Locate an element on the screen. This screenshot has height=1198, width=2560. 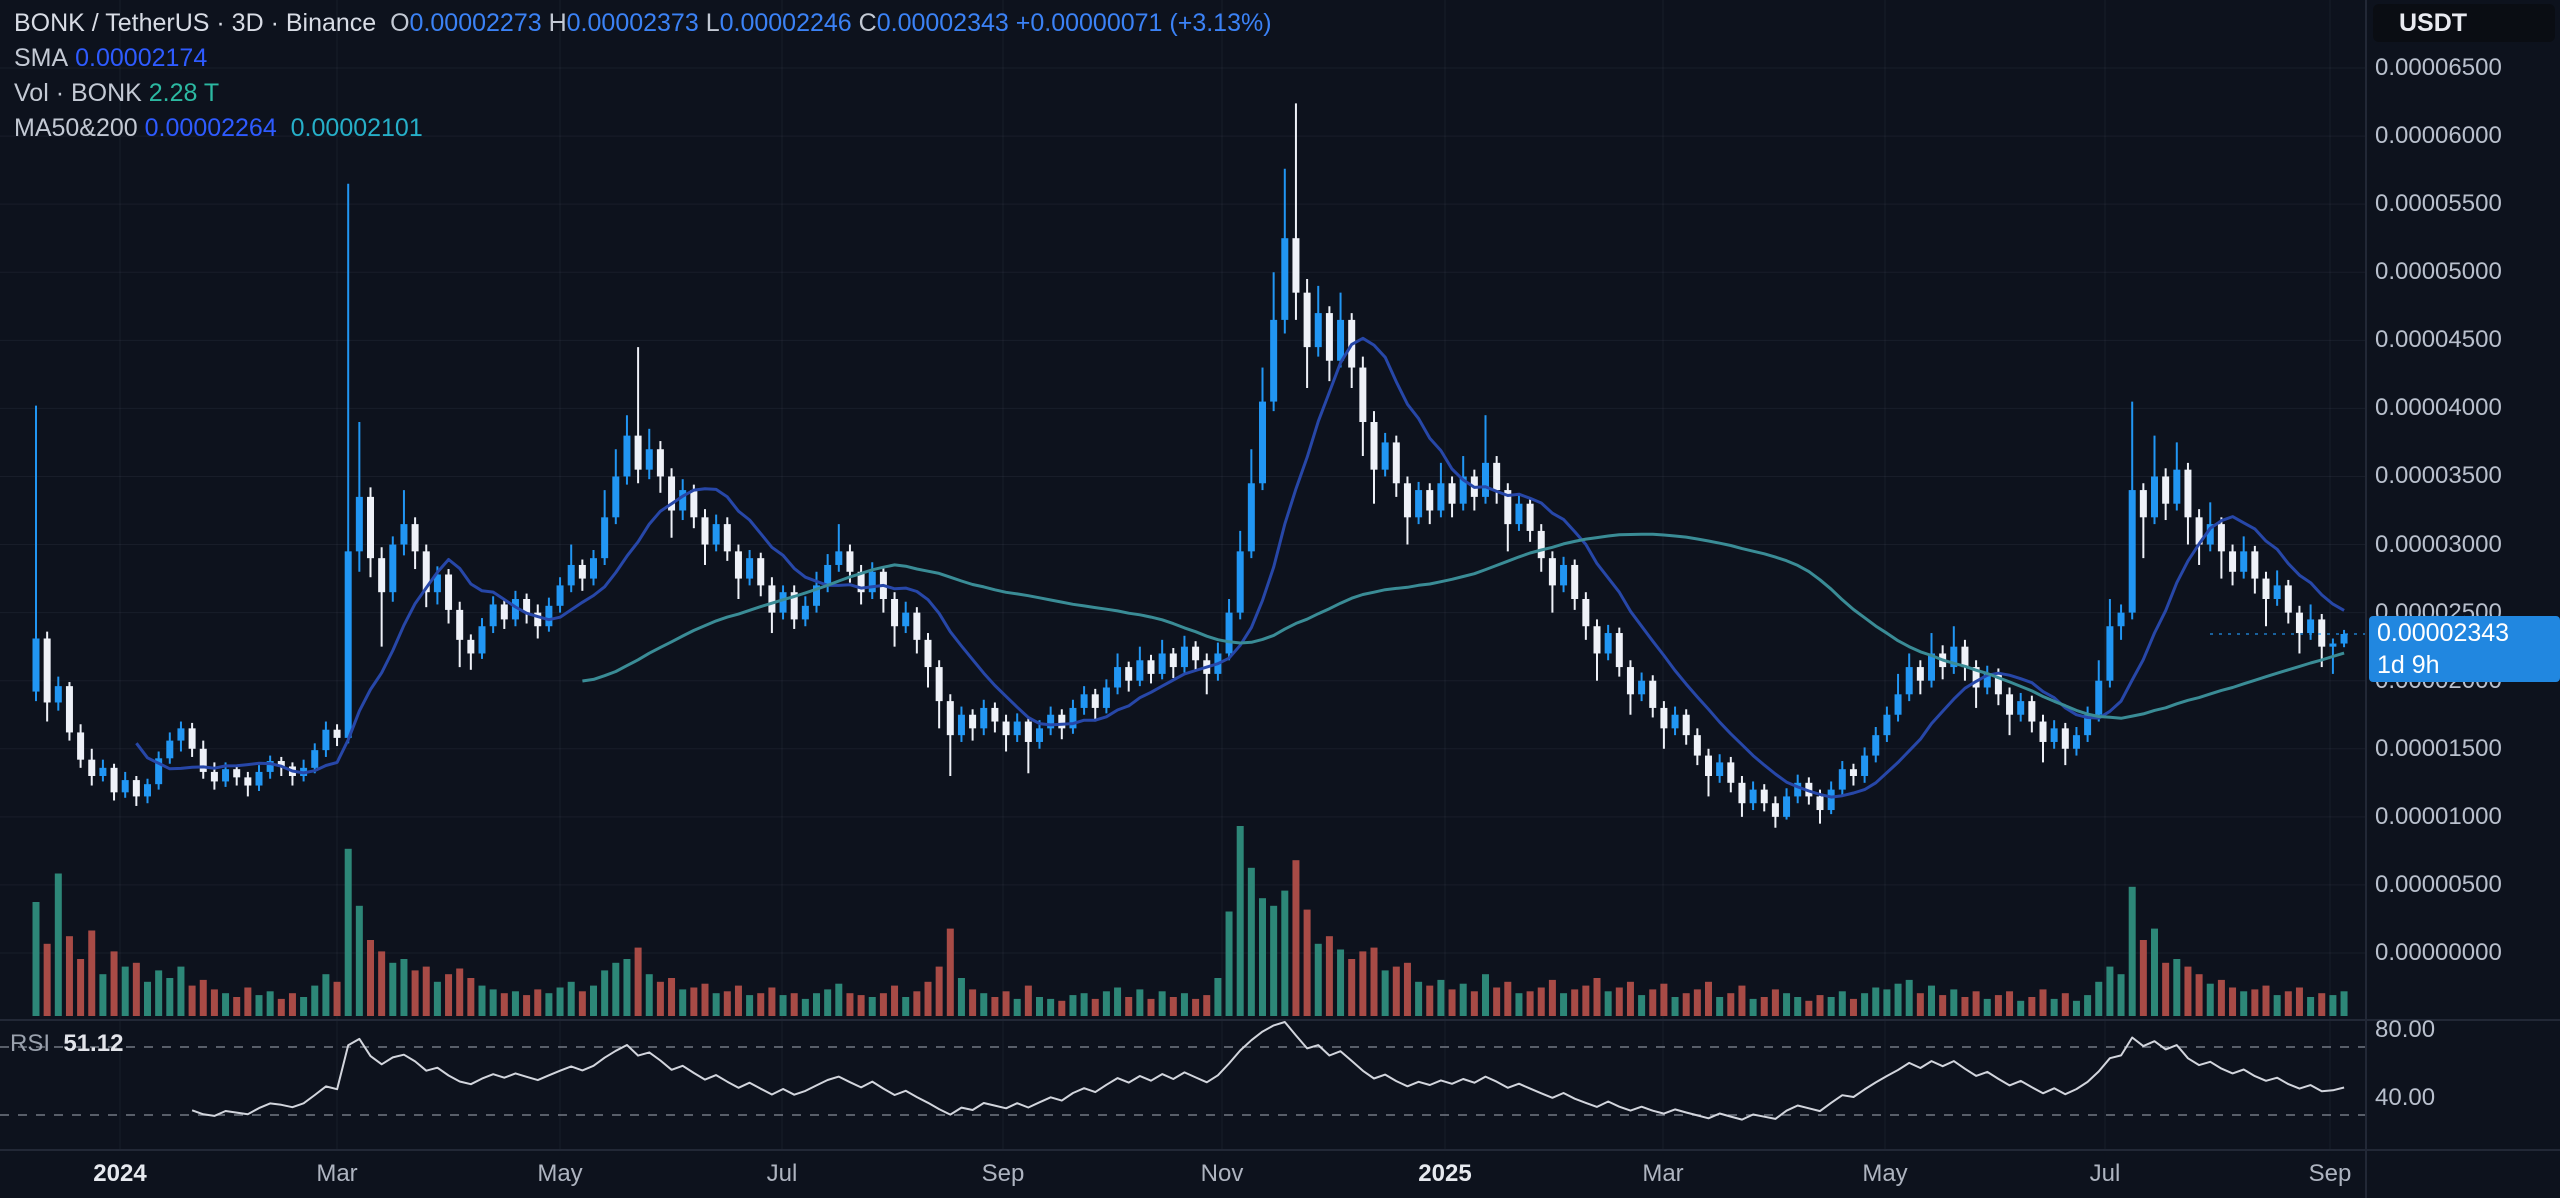
price-tick-label: 0.00000500 is located at coordinates (2438, 884).